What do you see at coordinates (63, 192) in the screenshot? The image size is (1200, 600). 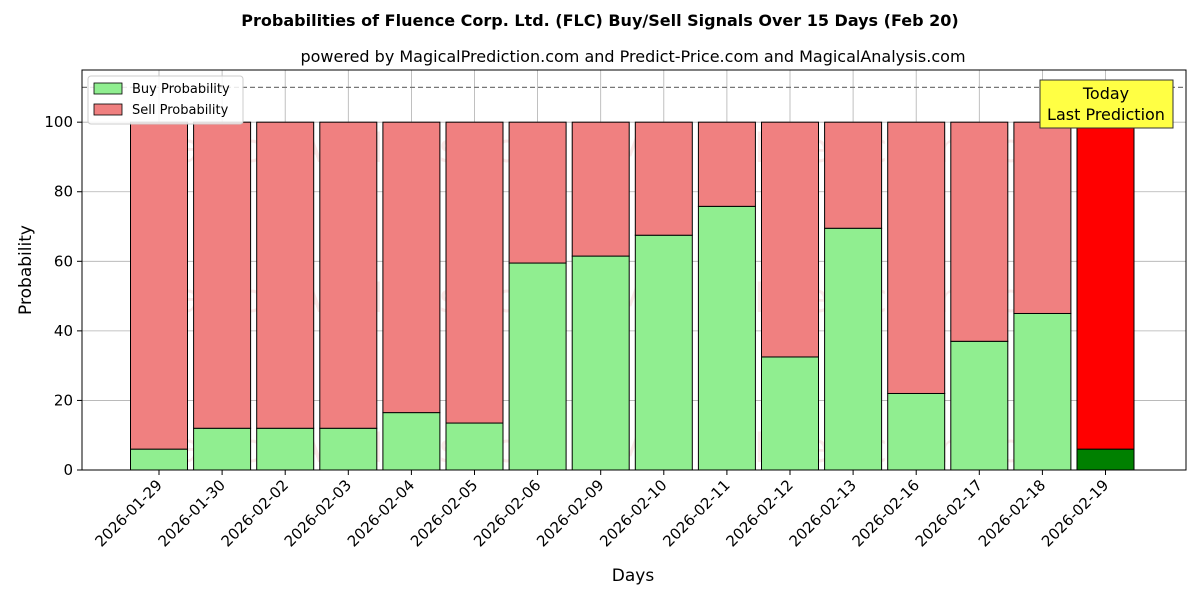 I see `y-tick-label: 80` at bounding box center [63, 192].